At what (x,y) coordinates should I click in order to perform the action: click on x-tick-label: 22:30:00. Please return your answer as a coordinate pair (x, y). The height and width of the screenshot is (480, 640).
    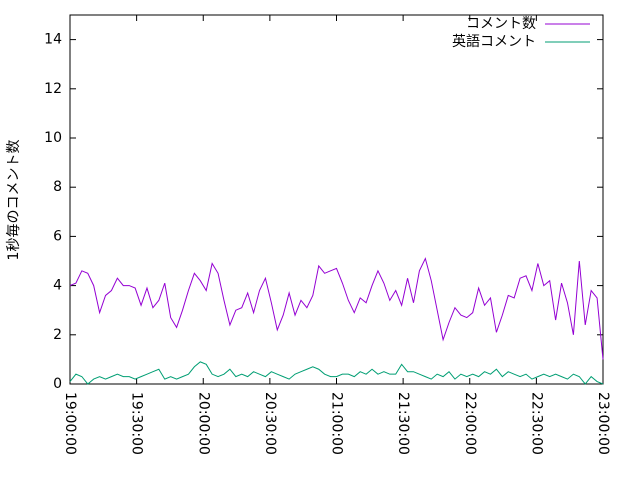
    Looking at the image, I should click on (536, 423).